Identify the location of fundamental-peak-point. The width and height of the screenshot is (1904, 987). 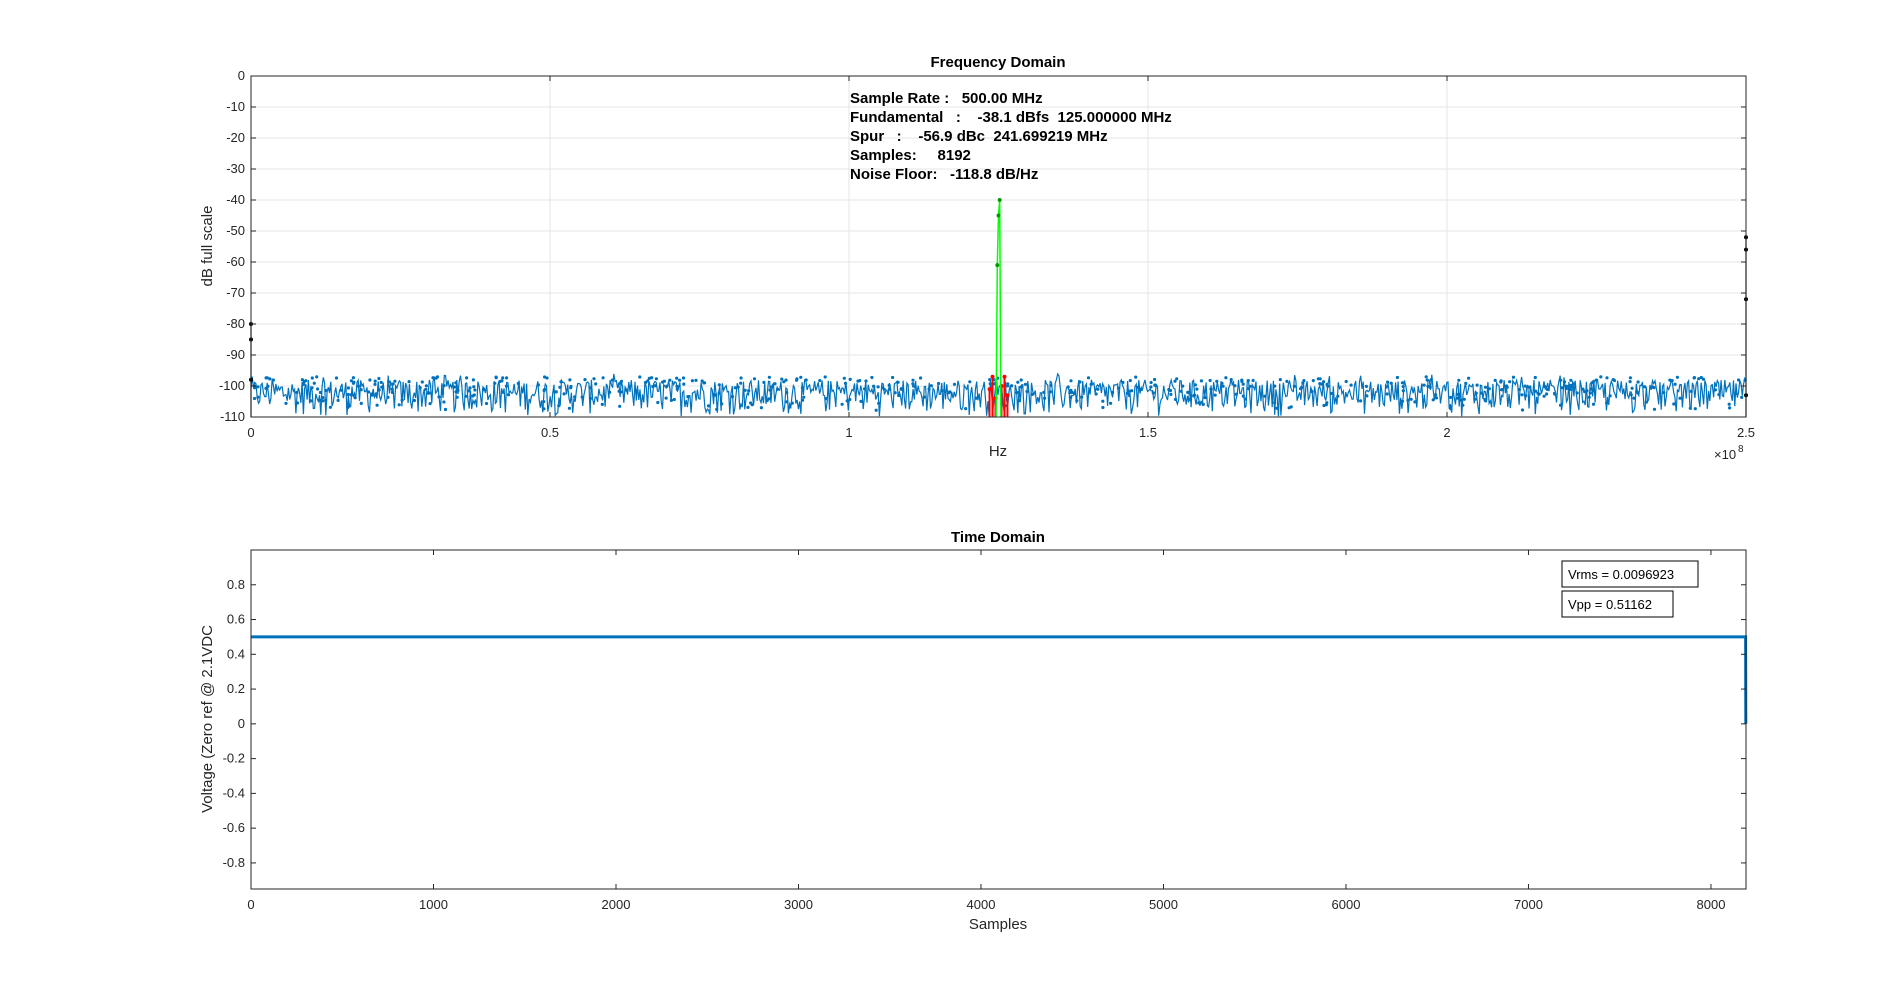
(997, 265).